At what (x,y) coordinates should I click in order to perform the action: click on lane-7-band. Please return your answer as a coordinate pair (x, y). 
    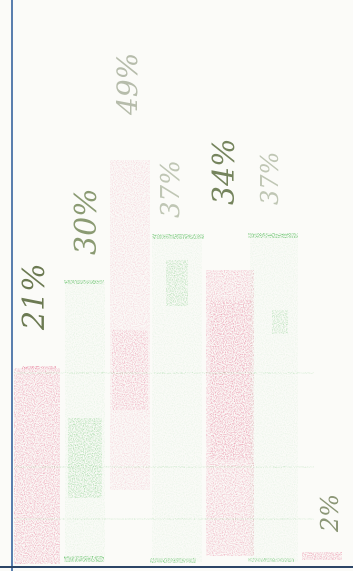
    Looking at the image, I should click on (322, 556).